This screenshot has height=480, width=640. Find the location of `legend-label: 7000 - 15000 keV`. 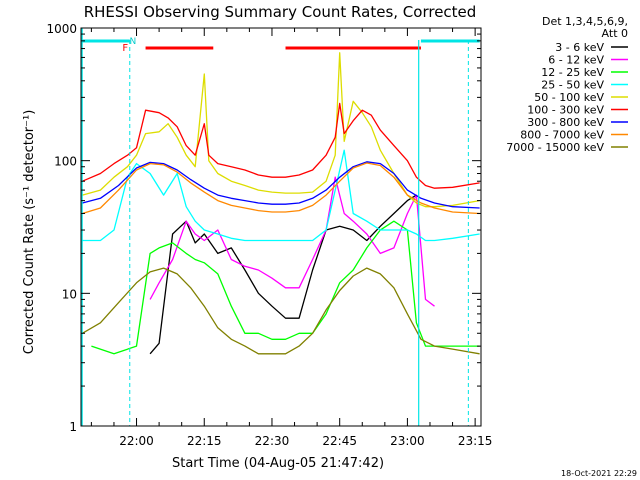

legend-label: 7000 - 15000 keV is located at coordinates (555, 147).